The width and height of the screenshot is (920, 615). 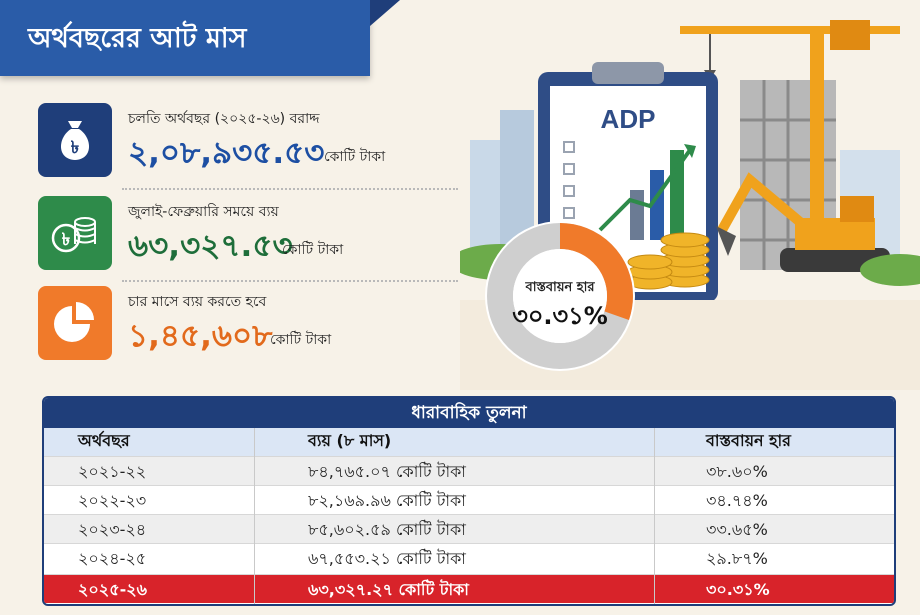 I want to click on table-header-row: অর্থবছর ব্যয় (৮ মাস) বাস্তবায়ন হার, so click(x=469, y=442).